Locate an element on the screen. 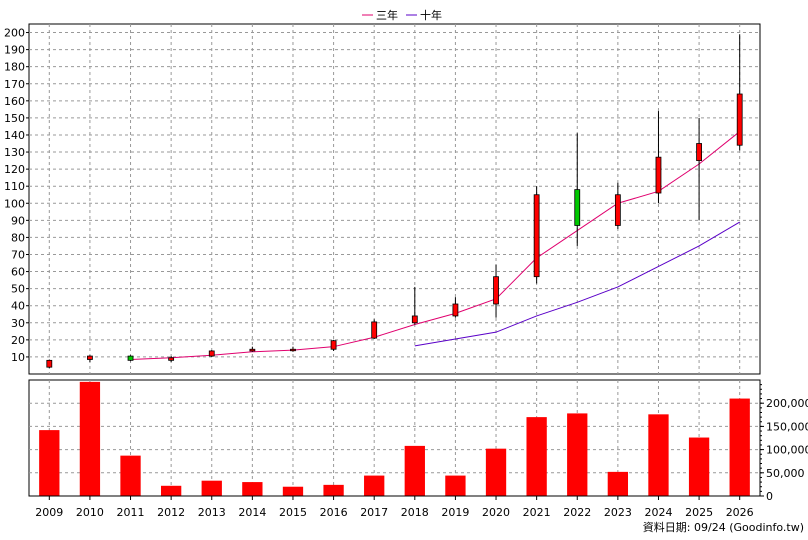 This screenshot has height=540, width=808. x-tick-label: 2011 is located at coordinates (131, 512).